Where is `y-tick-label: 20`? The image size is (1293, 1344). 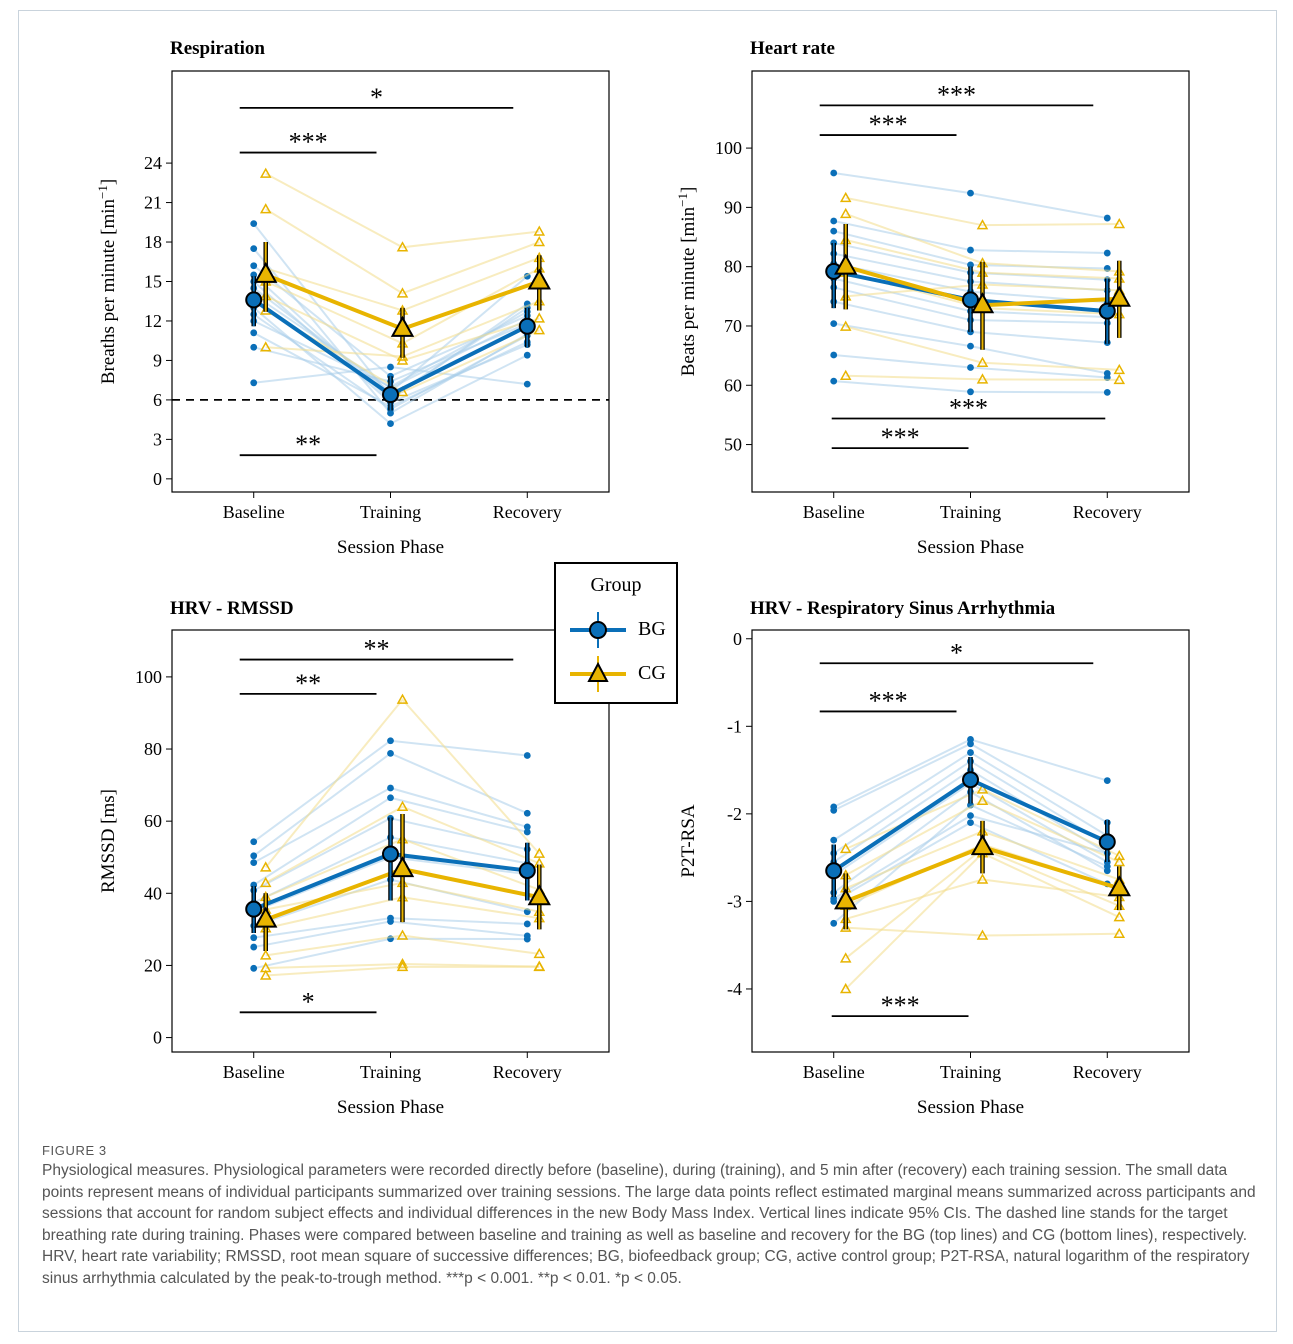
y-tick-label: 20 is located at coordinates (153, 965).